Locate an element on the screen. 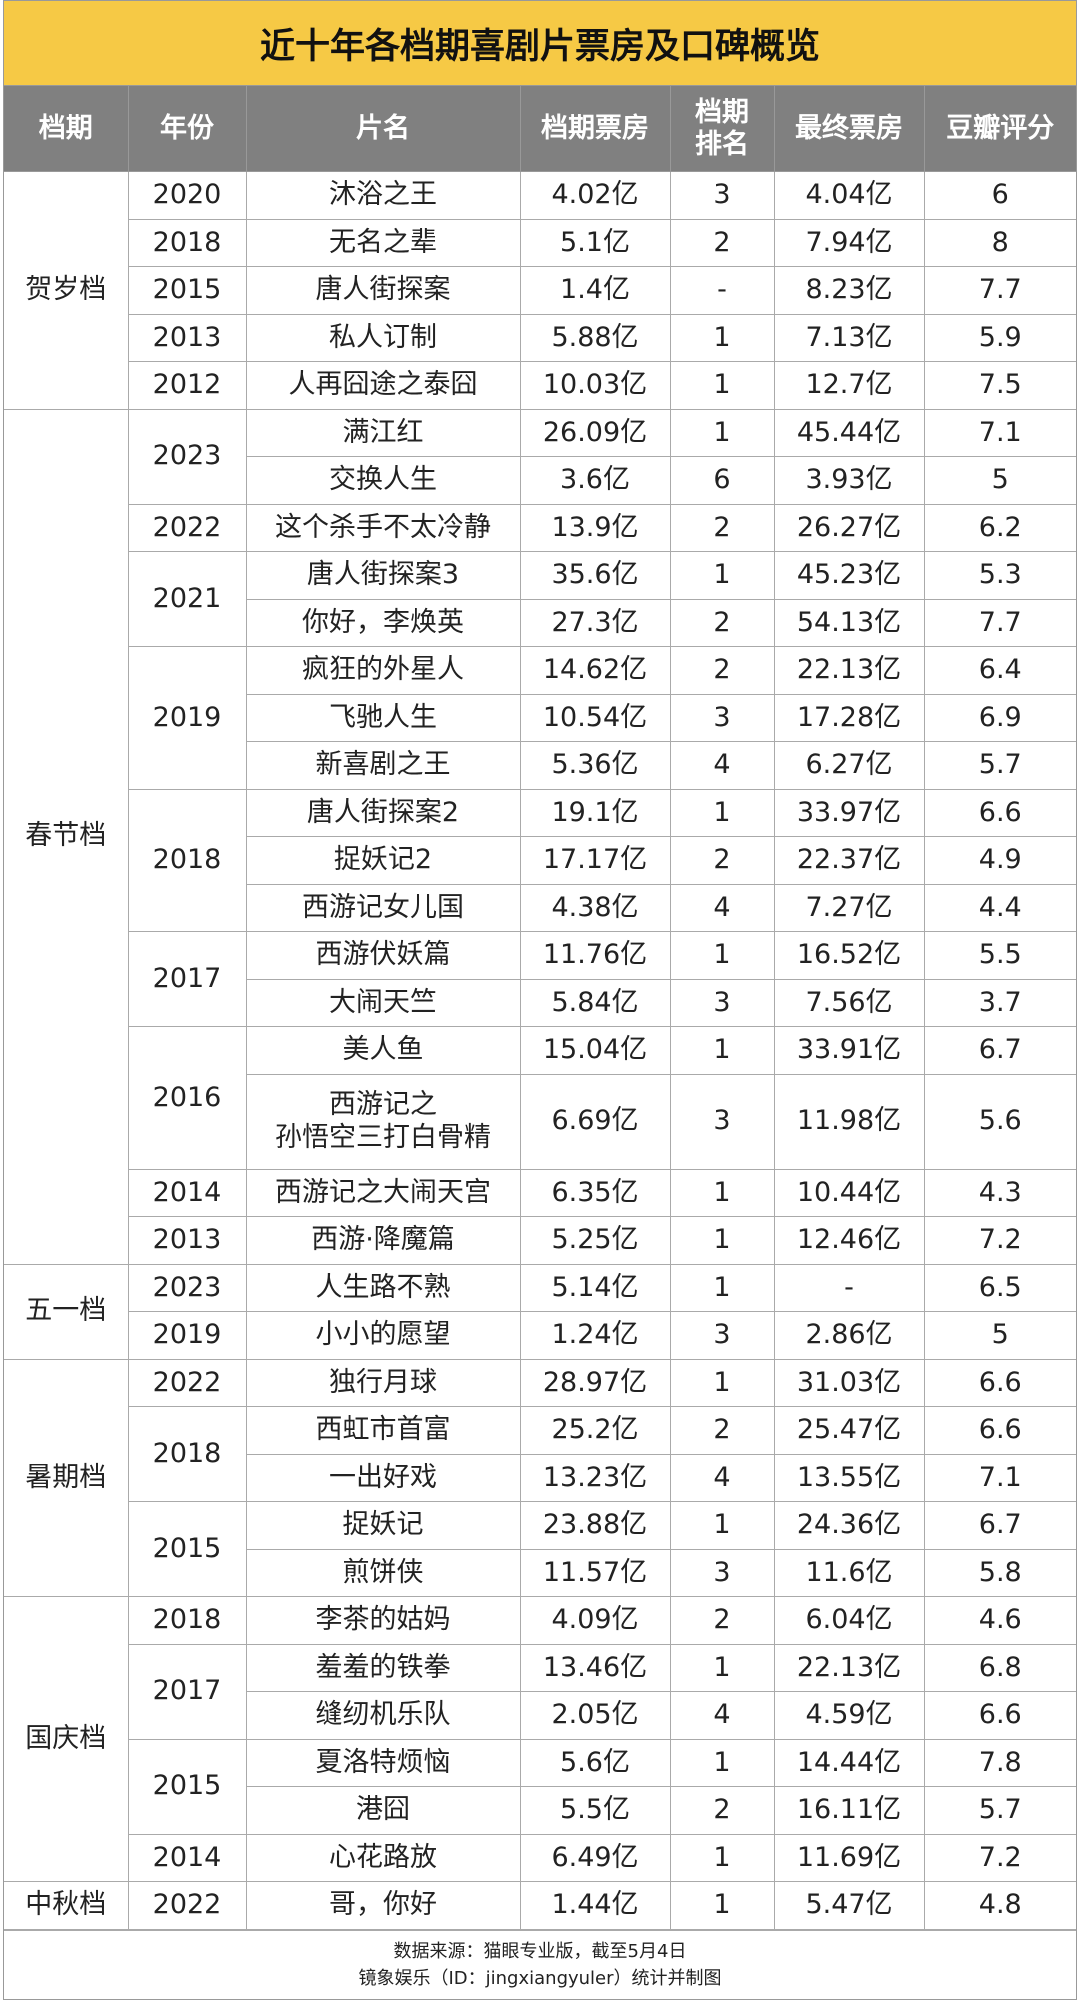 This screenshot has height=2000, width=1080. douban-score: 6.6 is located at coordinates (999, 812).